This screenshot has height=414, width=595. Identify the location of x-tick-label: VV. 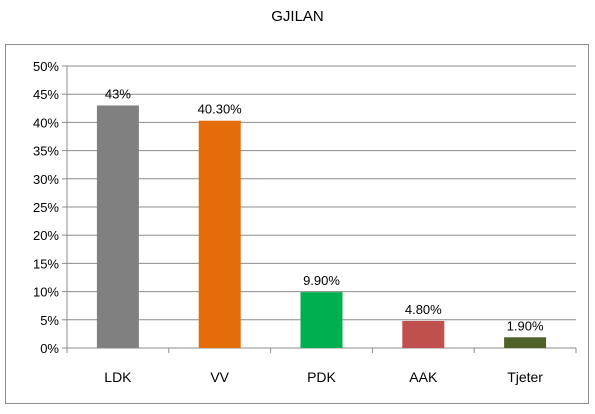
(219, 377).